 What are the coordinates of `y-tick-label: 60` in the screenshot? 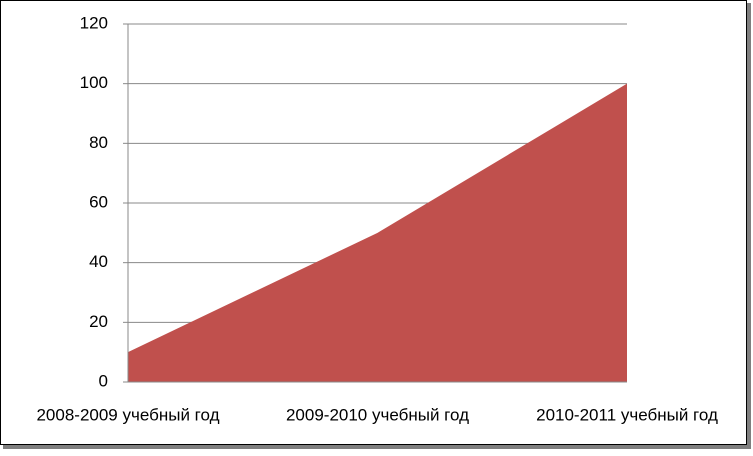 It's located at (98, 201).